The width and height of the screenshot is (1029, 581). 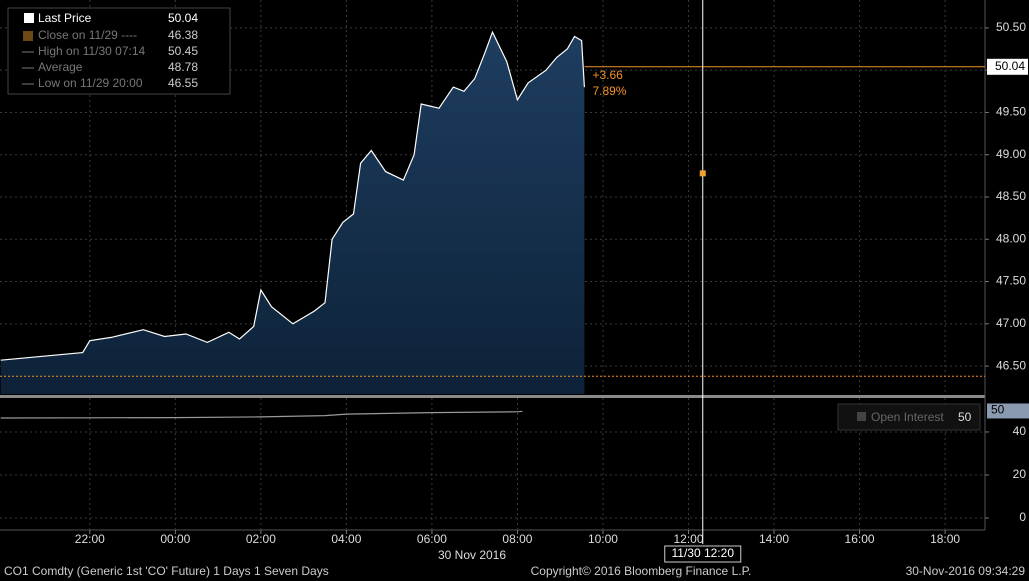 I want to click on y-tick-label: 47.50, so click(x=1011, y=281).